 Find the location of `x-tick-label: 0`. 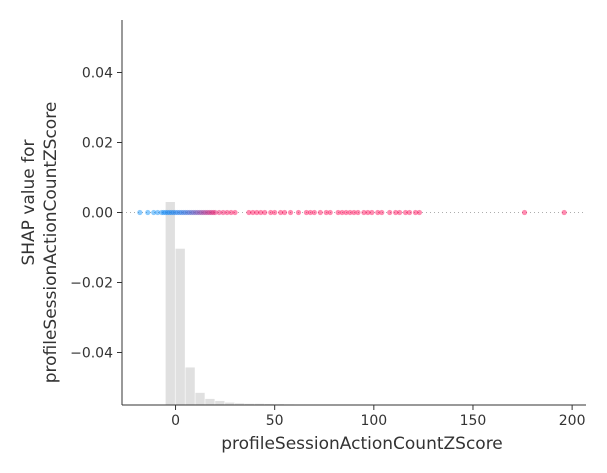

x-tick-label: 0 is located at coordinates (175, 421).